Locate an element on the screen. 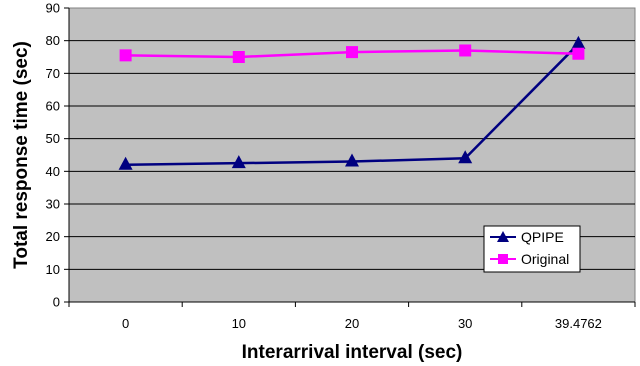 The width and height of the screenshot is (640, 366). legend-qpipe-label: QPIPE is located at coordinates (542, 237).